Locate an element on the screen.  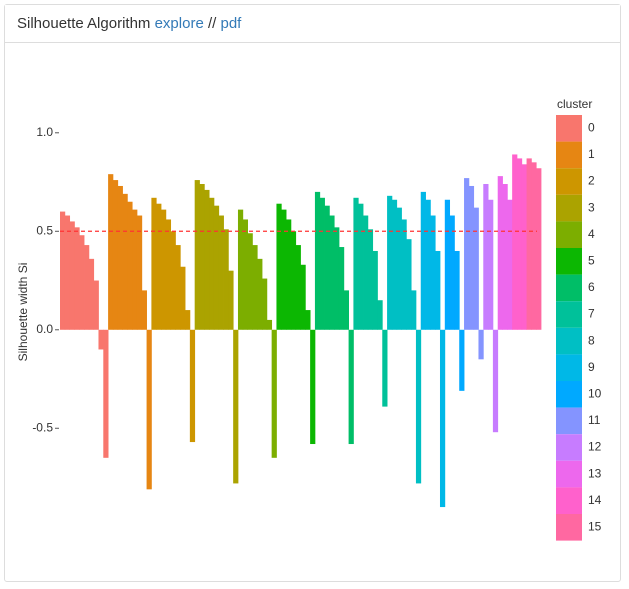
legend-label: 10 is located at coordinates (595, 393).